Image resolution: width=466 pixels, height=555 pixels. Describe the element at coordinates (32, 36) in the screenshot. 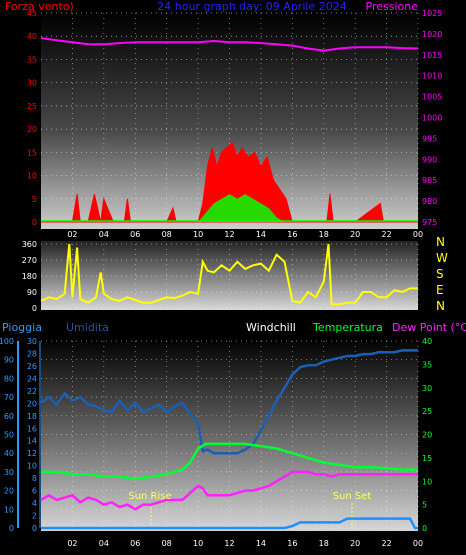

I see `wind-tick-label: 40` at that location.